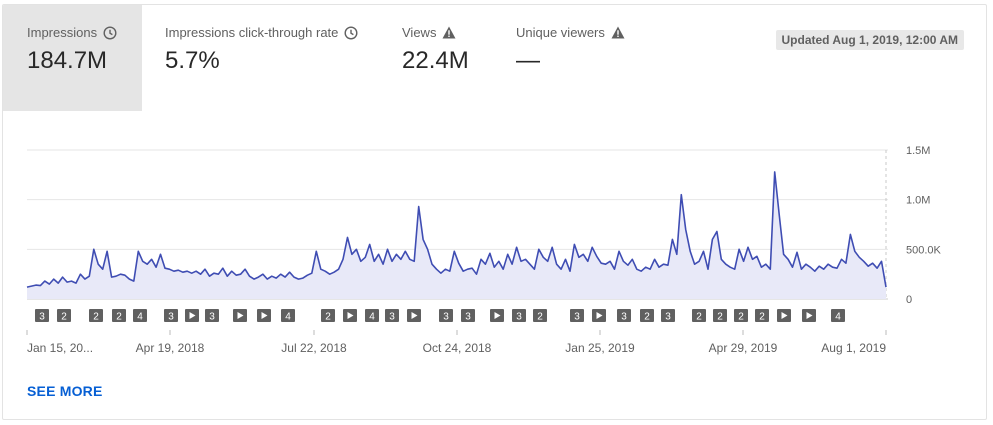  I want to click on metric-tab-impressions: Impressions 184.7M, so click(72, 58).